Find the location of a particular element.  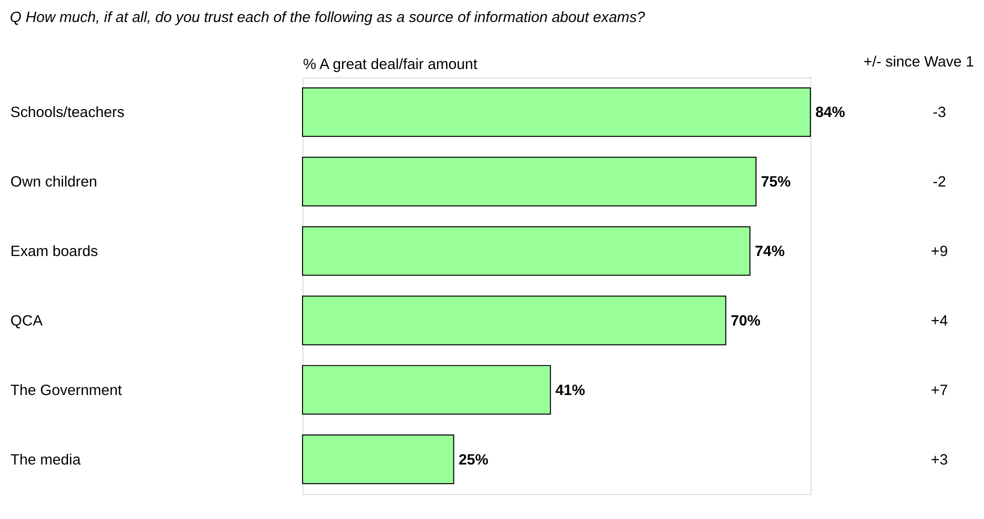

data-label: 75% is located at coordinates (775, 182).